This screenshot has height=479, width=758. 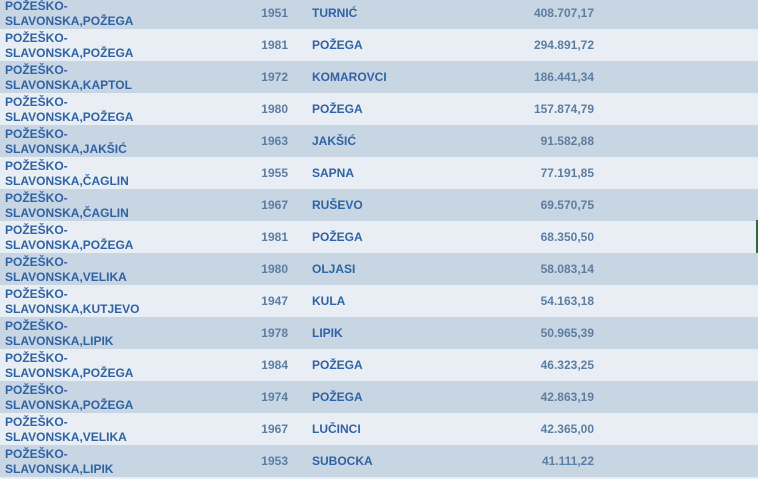 What do you see at coordinates (567, 269) in the screenshot?
I see `amount-cell: 58.083,14` at bounding box center [567, 269].